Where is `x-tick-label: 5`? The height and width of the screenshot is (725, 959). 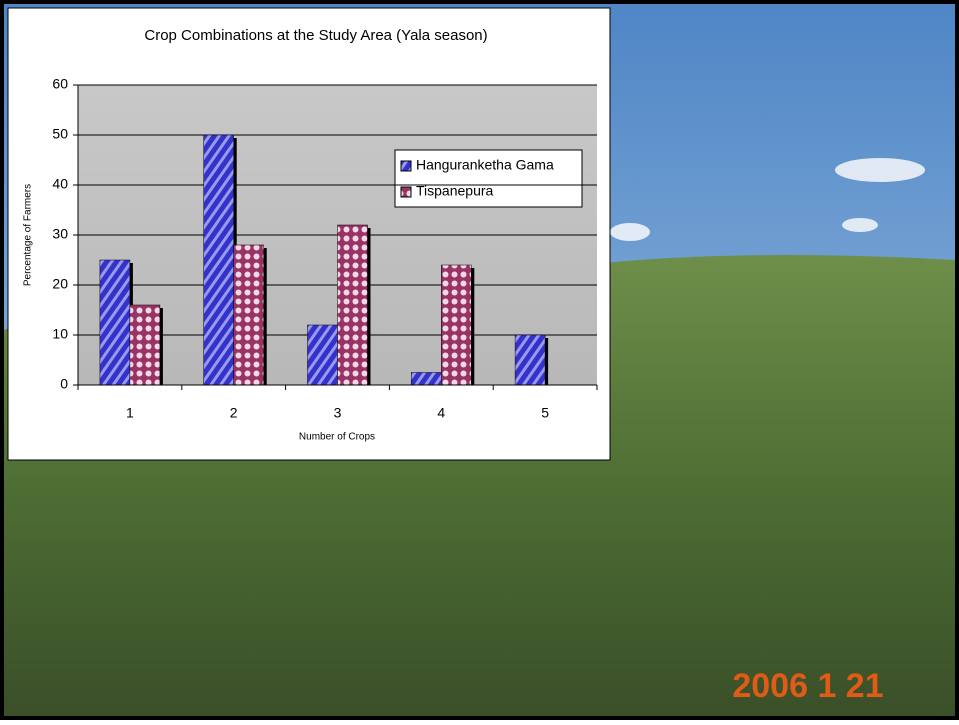
x-tick-label: 5 is located at coordinates (545, 413).